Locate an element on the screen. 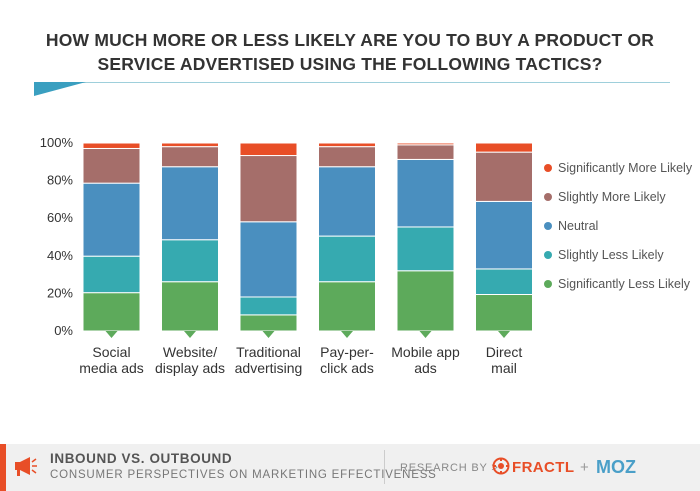 This screenshot has width=700, height=491. y-tick-label: 60% is located at coordinates (60, 217).